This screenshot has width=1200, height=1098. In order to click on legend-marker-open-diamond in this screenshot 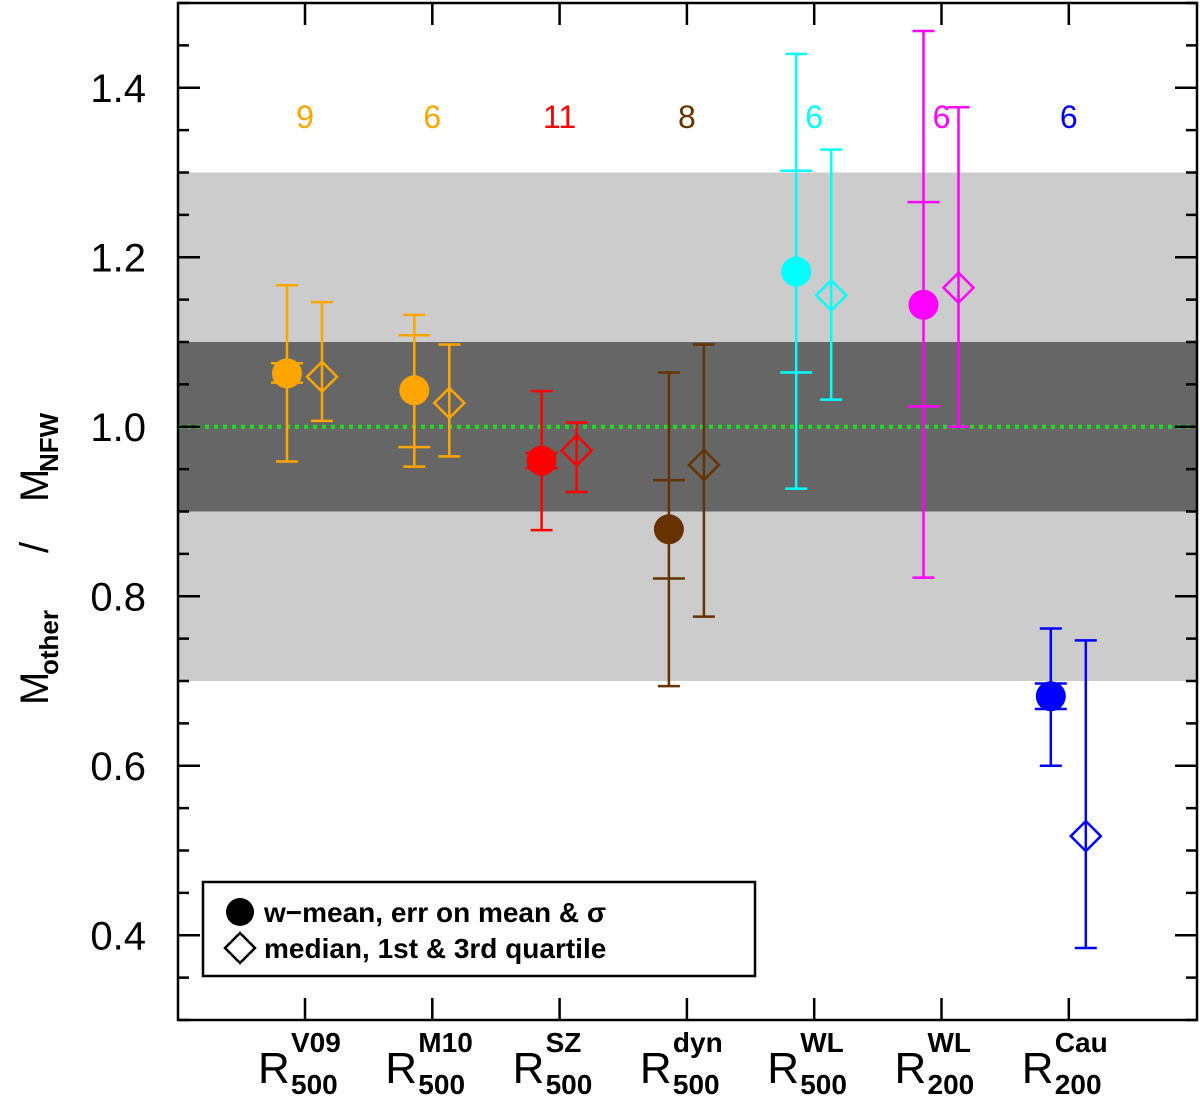, I will do `click(240, 948)`.